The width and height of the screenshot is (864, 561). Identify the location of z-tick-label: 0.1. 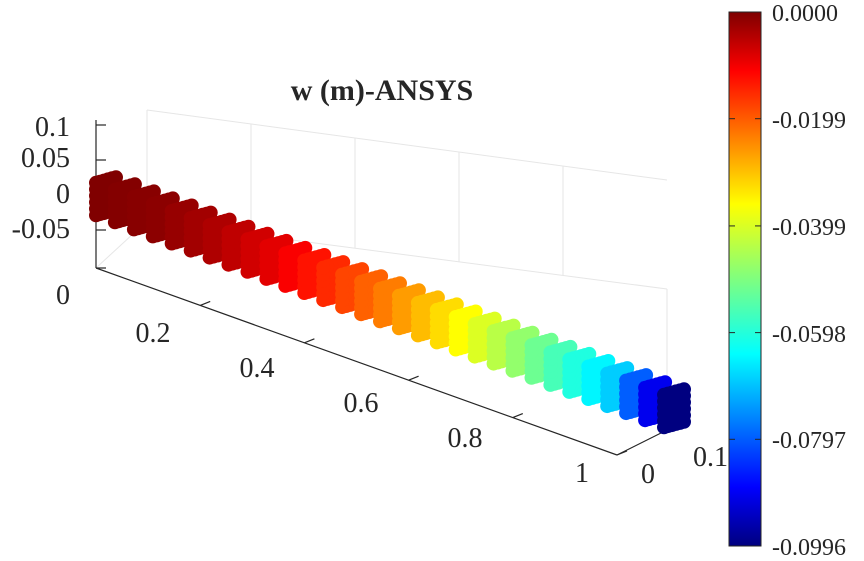
(52, 127).